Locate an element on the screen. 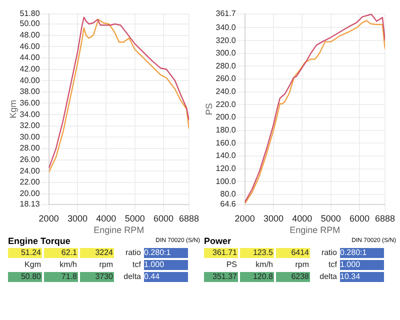 This screenshot has height=320, width=400. y-tick-label: 20.00 is located at coordinates (30, 193).